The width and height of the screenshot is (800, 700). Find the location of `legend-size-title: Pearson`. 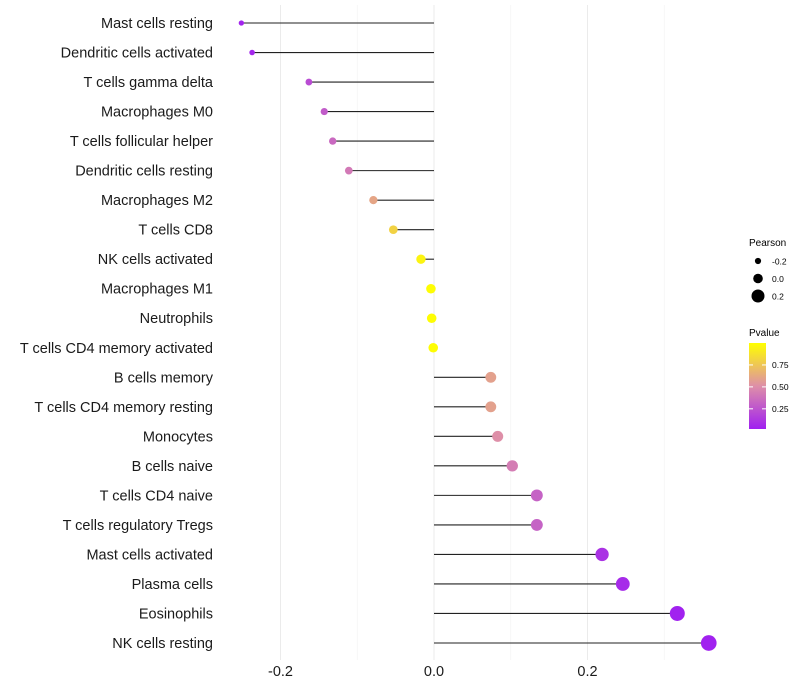

legend-size-title: Pearson is located at coordinates (767, 243).